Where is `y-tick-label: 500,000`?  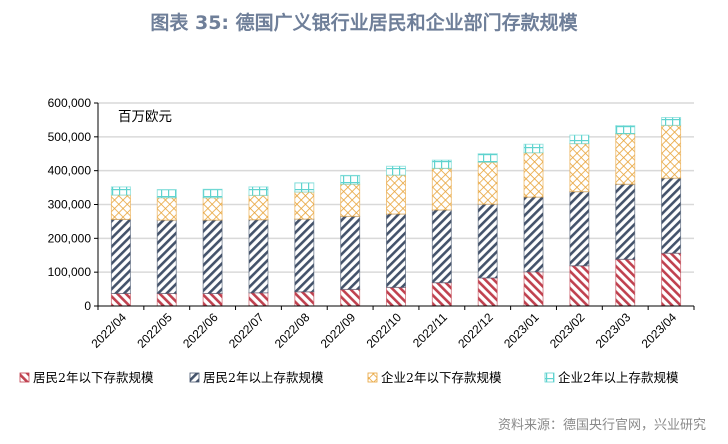
y-tick-label: 500,000 is located at coordinates (70, 137).